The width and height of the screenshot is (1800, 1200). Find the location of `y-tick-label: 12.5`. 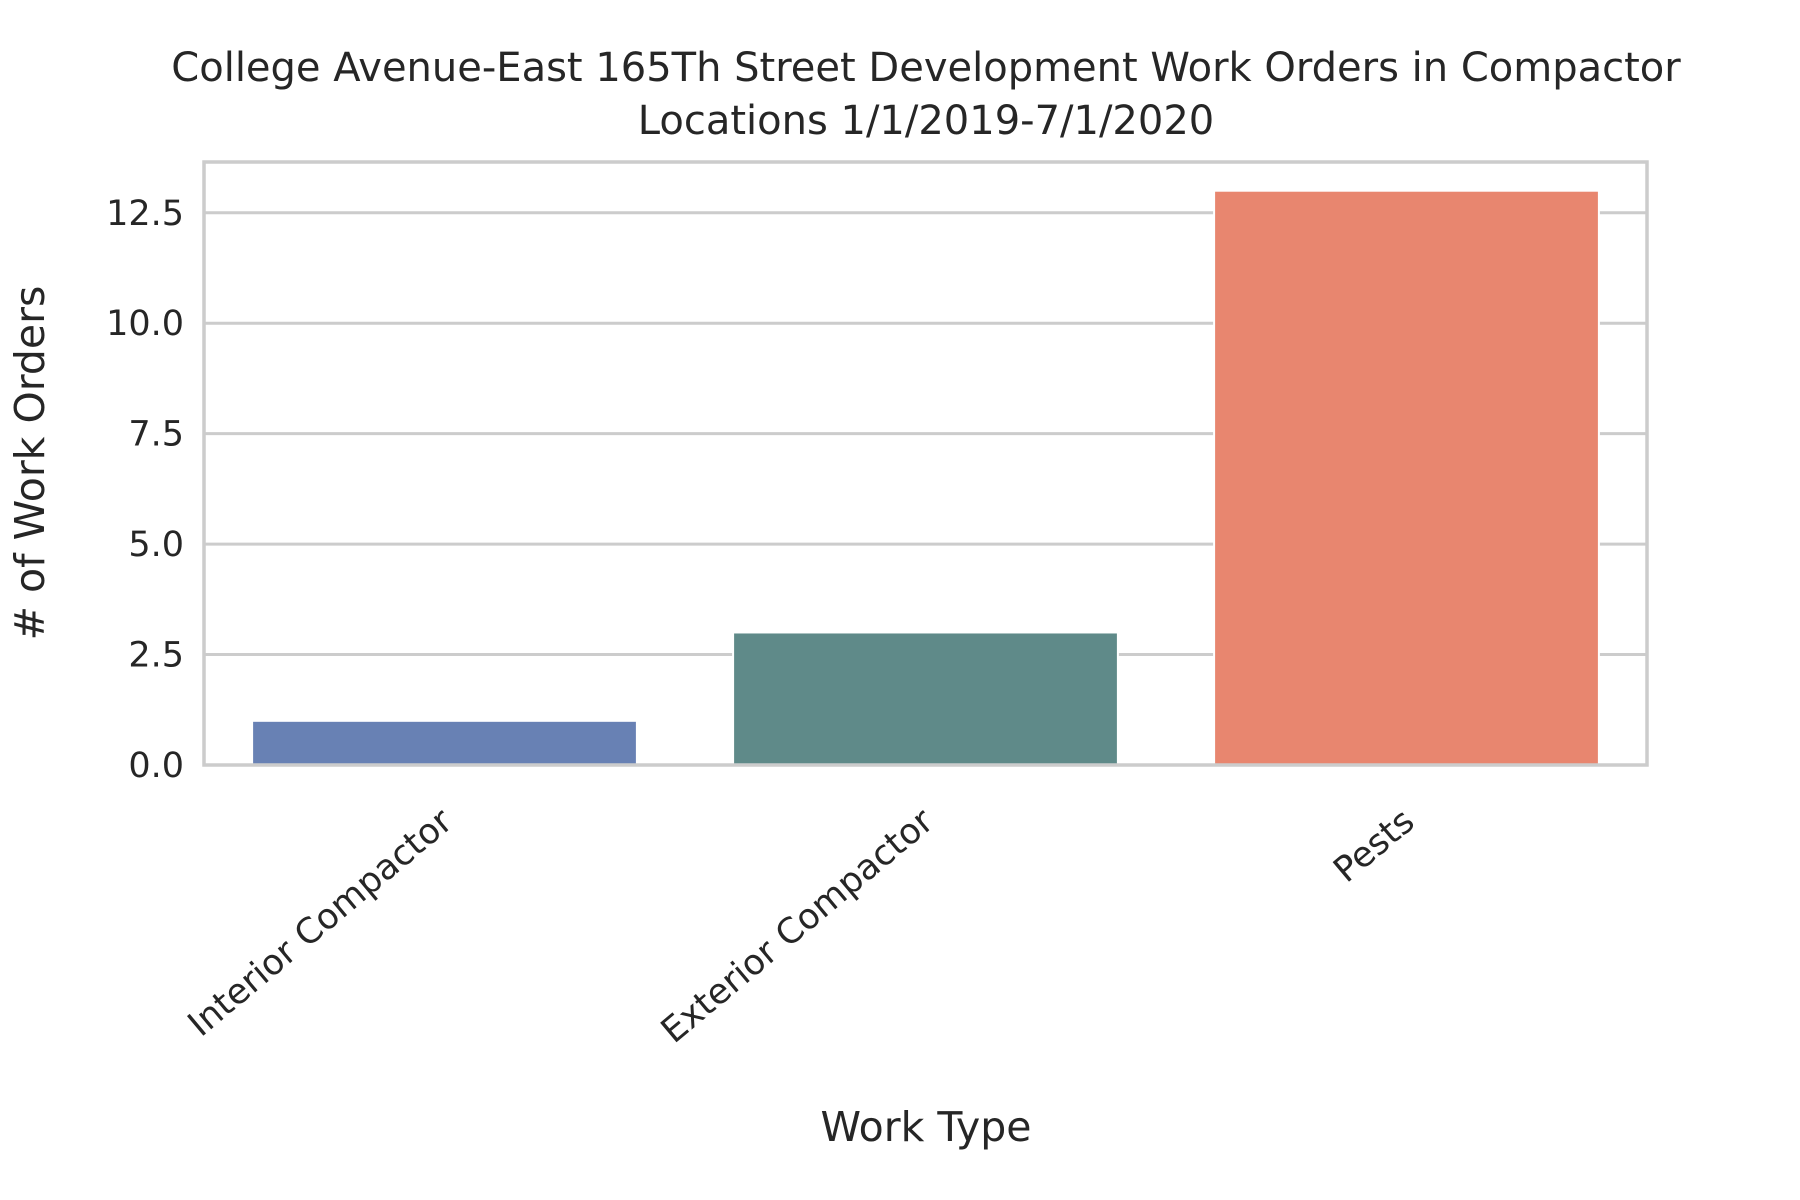

y-tick-label: 12.5 is located at coordinates (145, 214).